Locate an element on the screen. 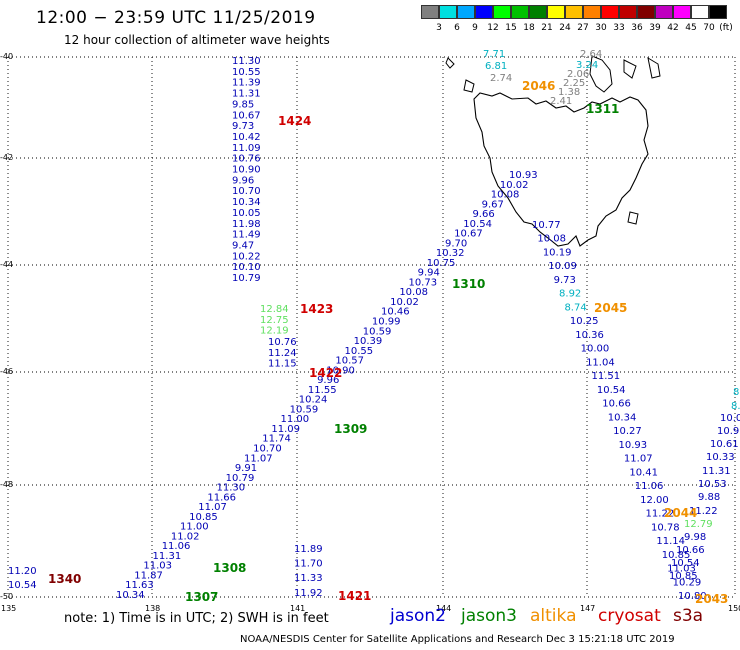  lon-label: 138 is located at coordinates (153, 608).